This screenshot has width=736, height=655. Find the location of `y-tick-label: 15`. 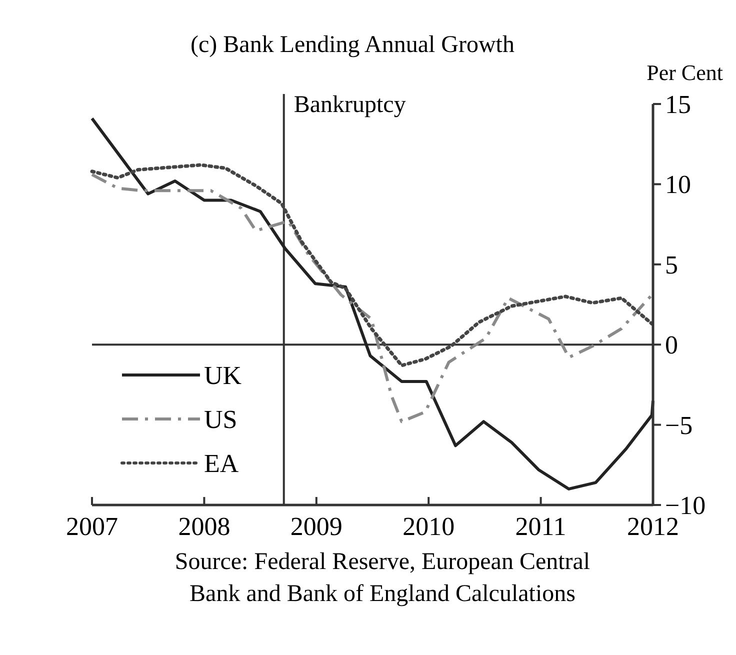

y-tick-label: 15 is located at coordinates (678, 104).